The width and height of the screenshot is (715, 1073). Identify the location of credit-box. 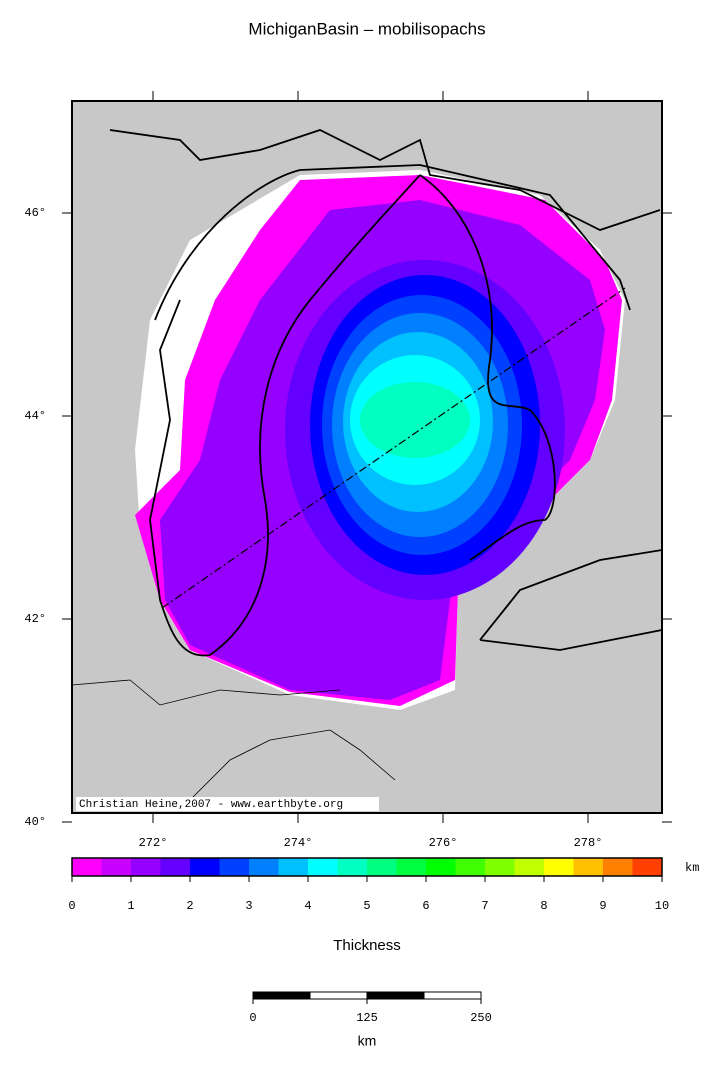
(227, 804).